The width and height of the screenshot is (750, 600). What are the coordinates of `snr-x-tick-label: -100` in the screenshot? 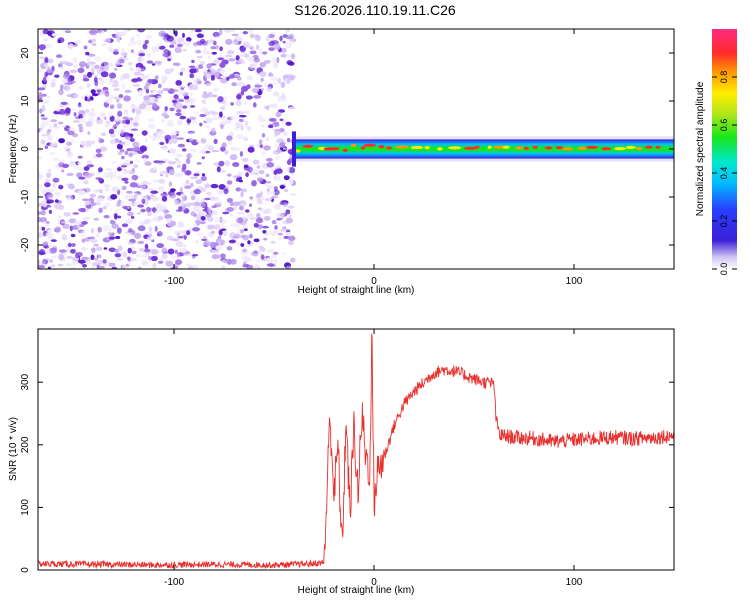 It's located at (174, 582).